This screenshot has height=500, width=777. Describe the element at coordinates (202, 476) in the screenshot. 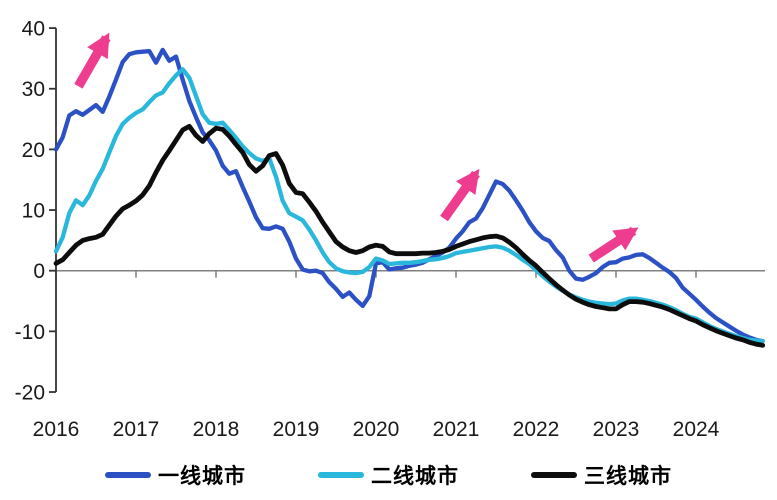

I see `legend-label-tier1: 一线城市` at that location.